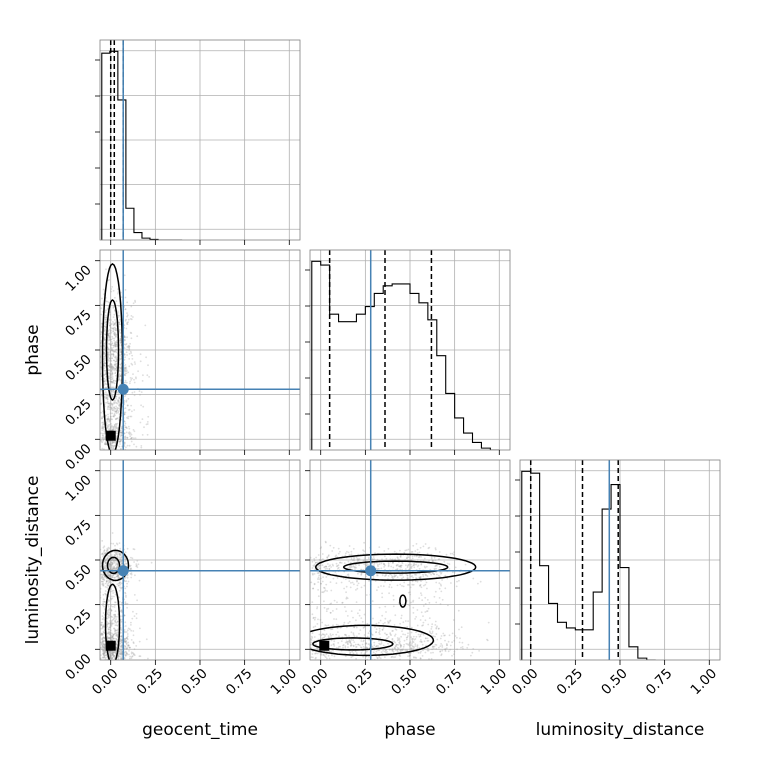  Describe the element at coordinates (405, 579) in the screenshot. I see `panel-luminosity-distance-vs-phase: 0.00 0.25 0.50 0.75 1.00` at that location.